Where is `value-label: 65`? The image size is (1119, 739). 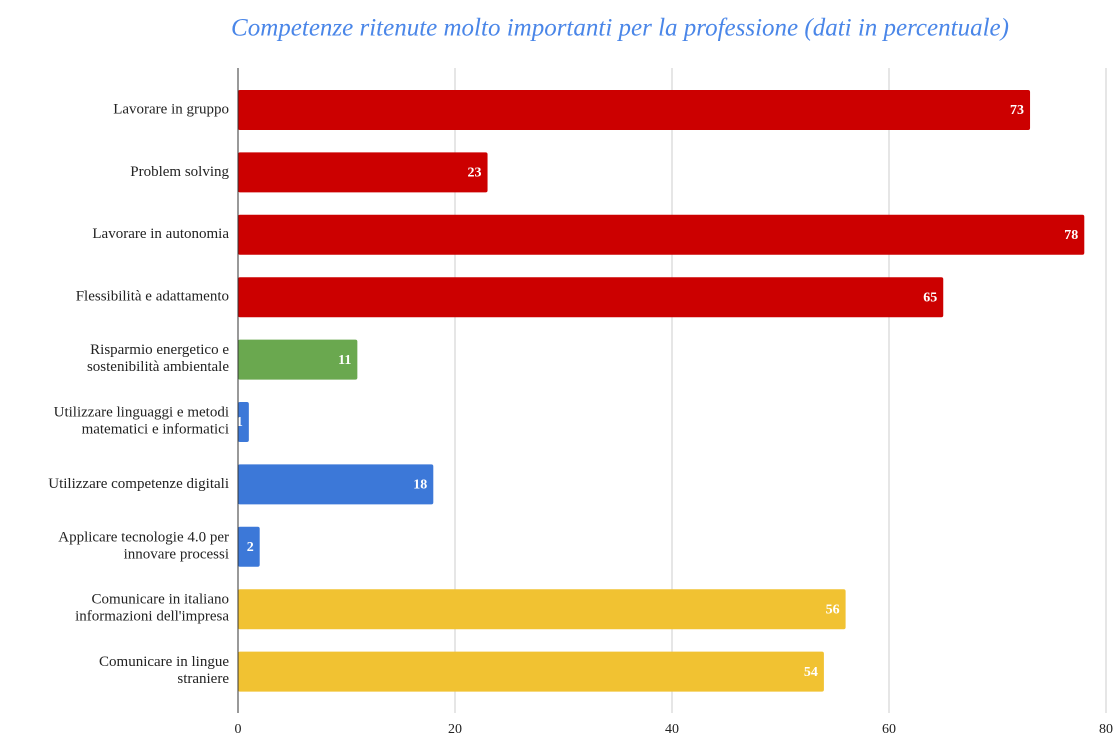 value-label: 65 is located at coordinates (930, 297).